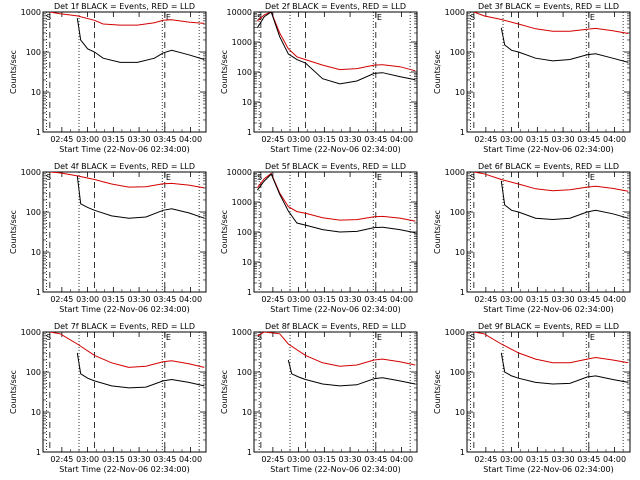 This screenshot has height=480, width=640. I want to click on chart-title: Det 2f BLACK = Events, RED = LLD, so click(335, 6).